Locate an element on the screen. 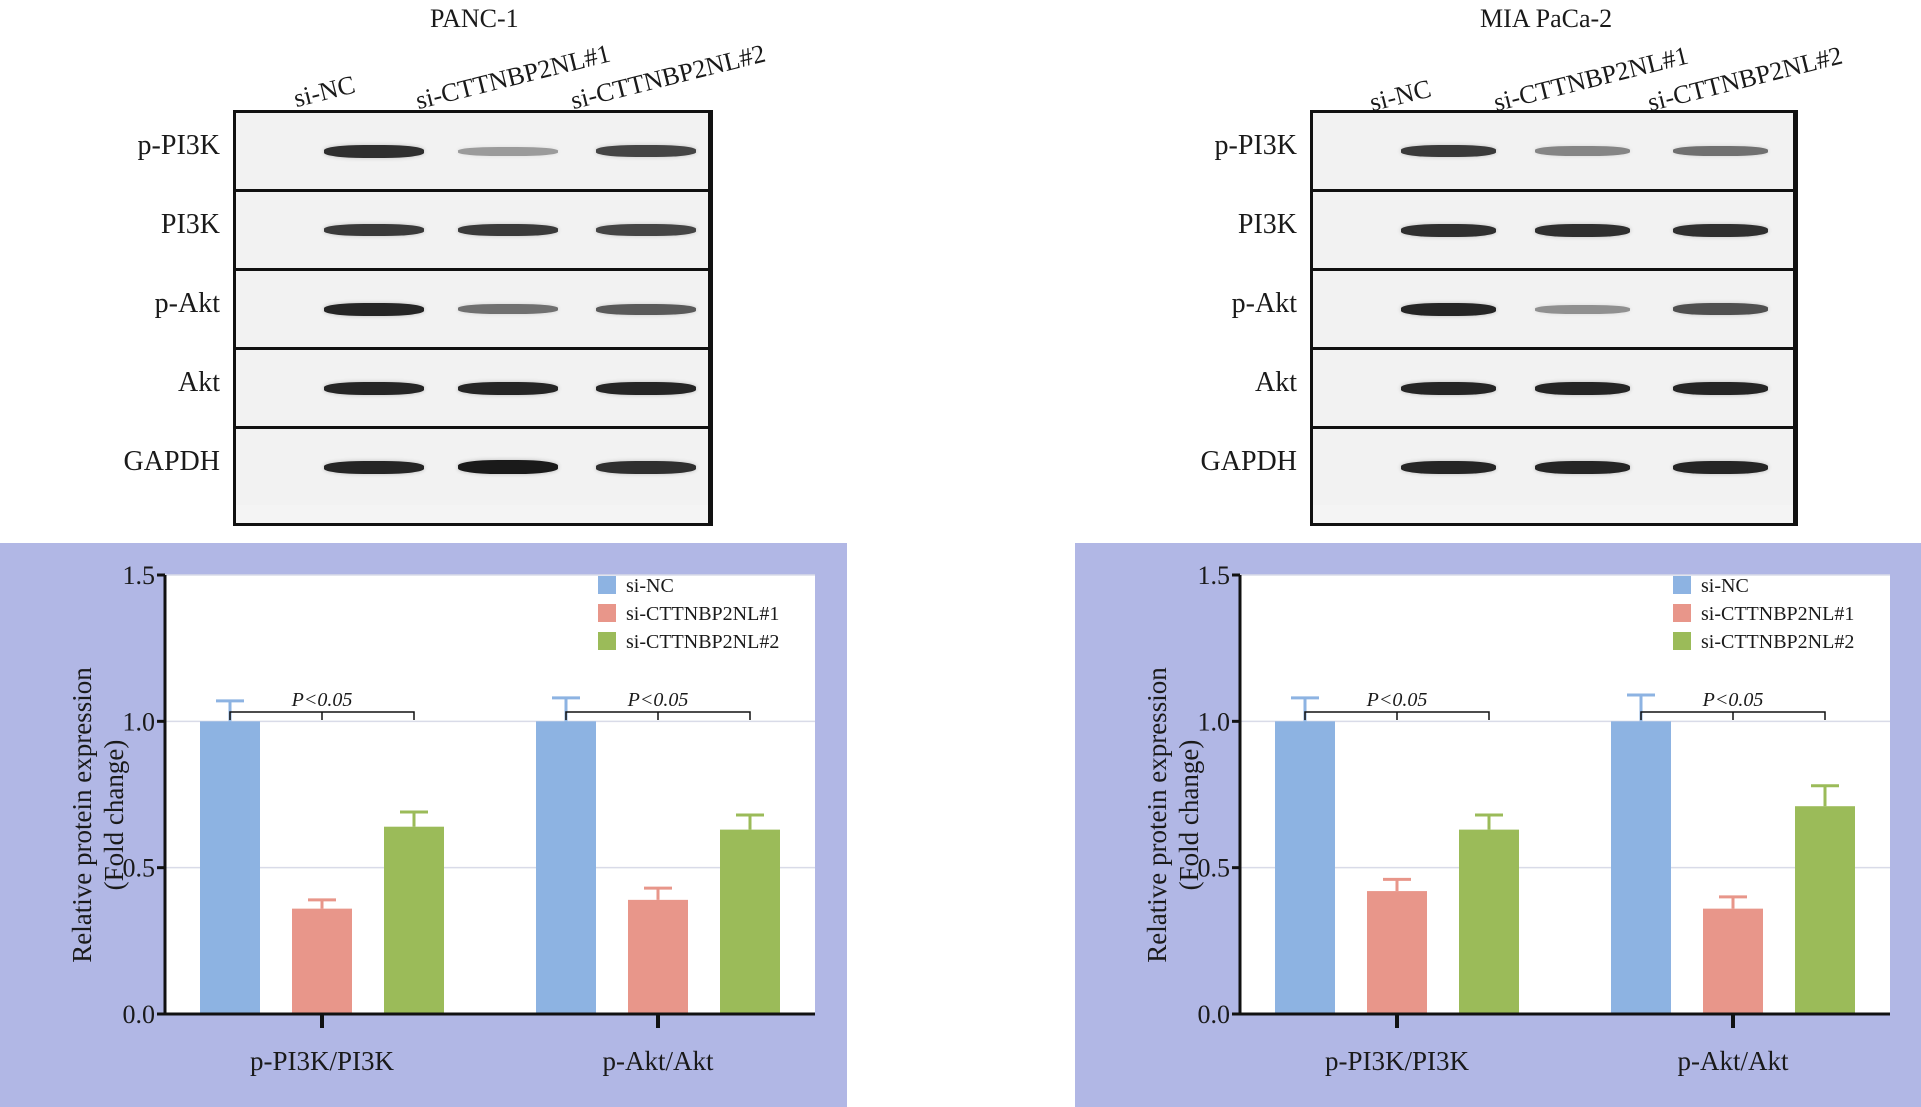 The image size is (1921, 1107). y-tick-label: 0.0 is located at coordinates (139, 1014).